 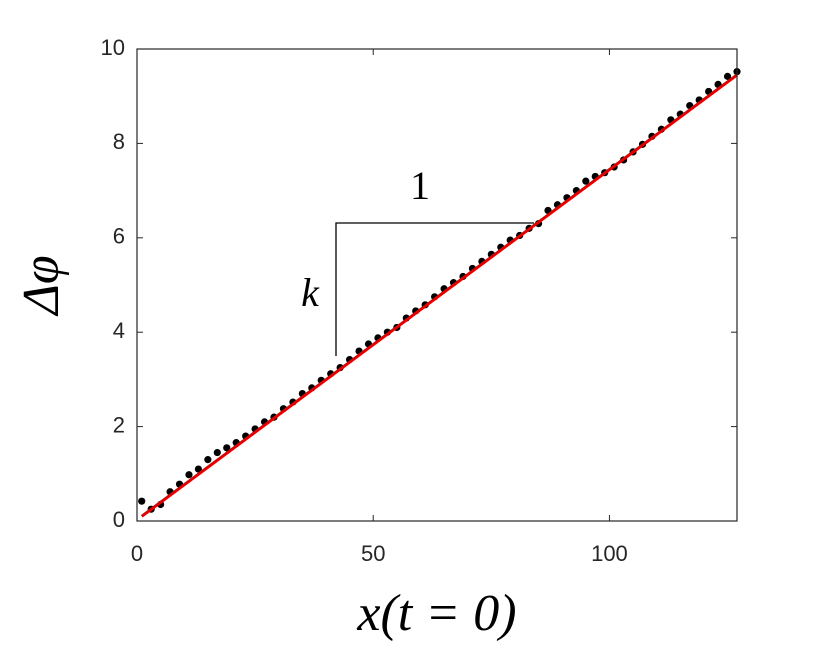 What do you see at coordinates (119, 424) in the screenshot?
I see `y-tick-label: 2` at bounding box center [119, 424].